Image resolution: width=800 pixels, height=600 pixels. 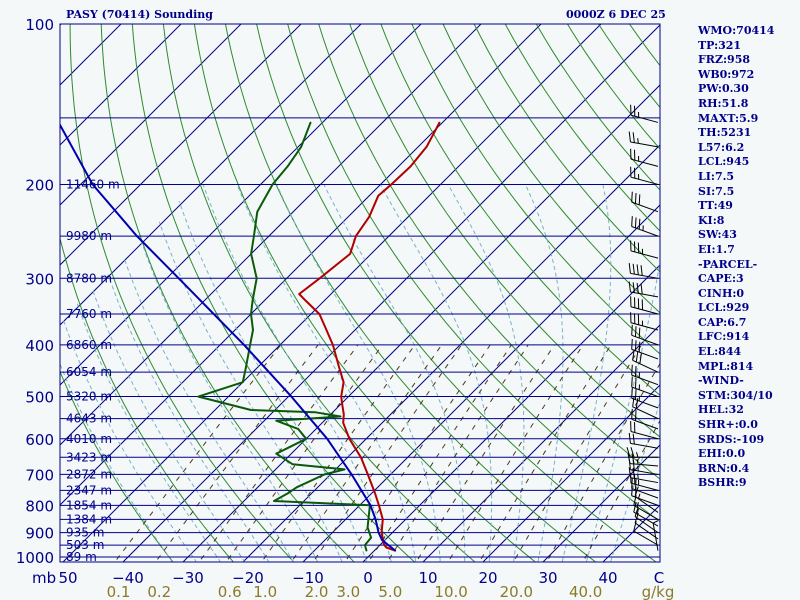 I want to click on index-row: BRN:0.4, so click(x=724, y=468).